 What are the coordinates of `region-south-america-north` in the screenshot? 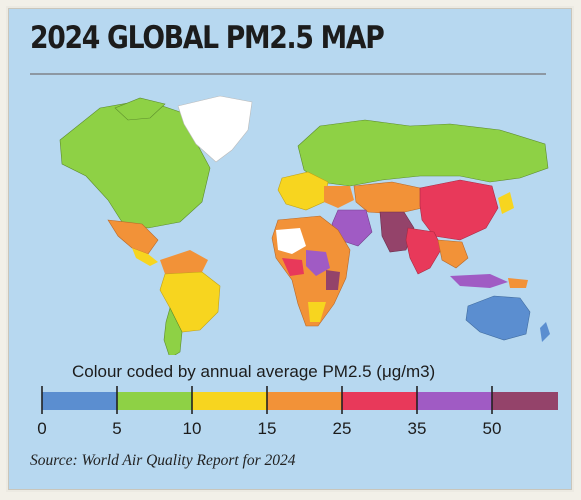 It's located at (184, 263).